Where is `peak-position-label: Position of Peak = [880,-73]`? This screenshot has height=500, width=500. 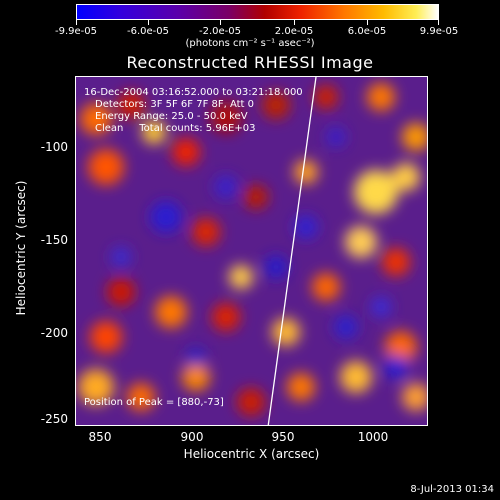 peak-position-label: Position of Peak = [880,-73] is located at coordinates (154, 402).